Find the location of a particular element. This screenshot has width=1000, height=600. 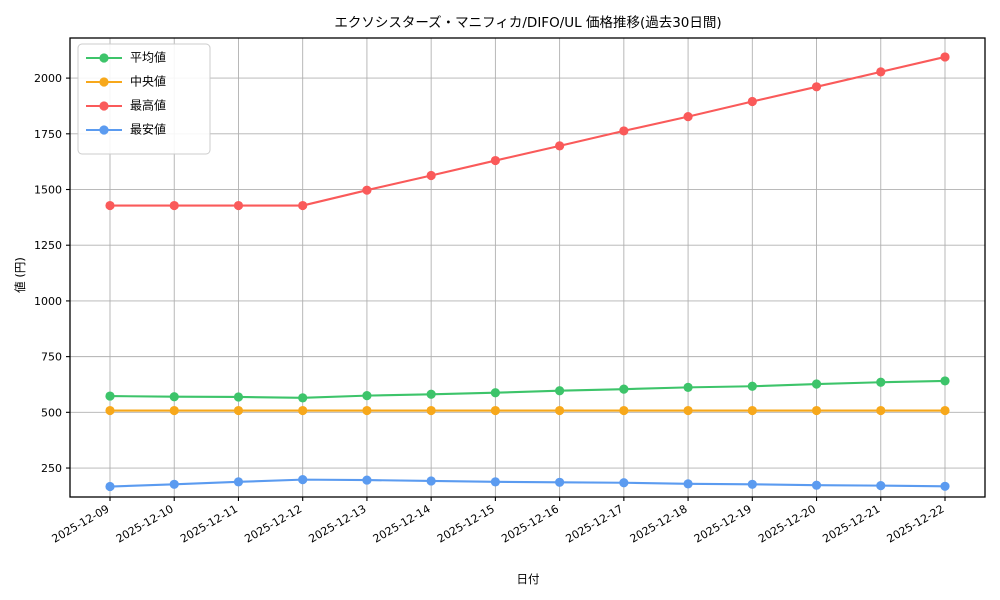

x-axis-label: 日付 is located at coordinates (528, 579).